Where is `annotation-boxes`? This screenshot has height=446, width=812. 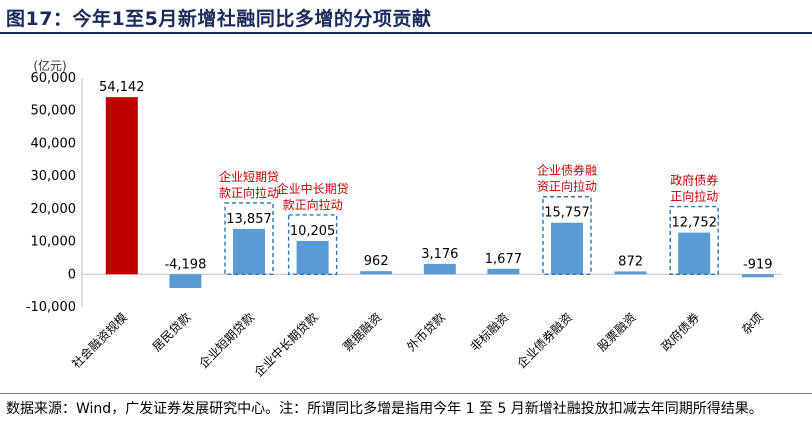 annotation-boxes is located at coordinates (471, 235).